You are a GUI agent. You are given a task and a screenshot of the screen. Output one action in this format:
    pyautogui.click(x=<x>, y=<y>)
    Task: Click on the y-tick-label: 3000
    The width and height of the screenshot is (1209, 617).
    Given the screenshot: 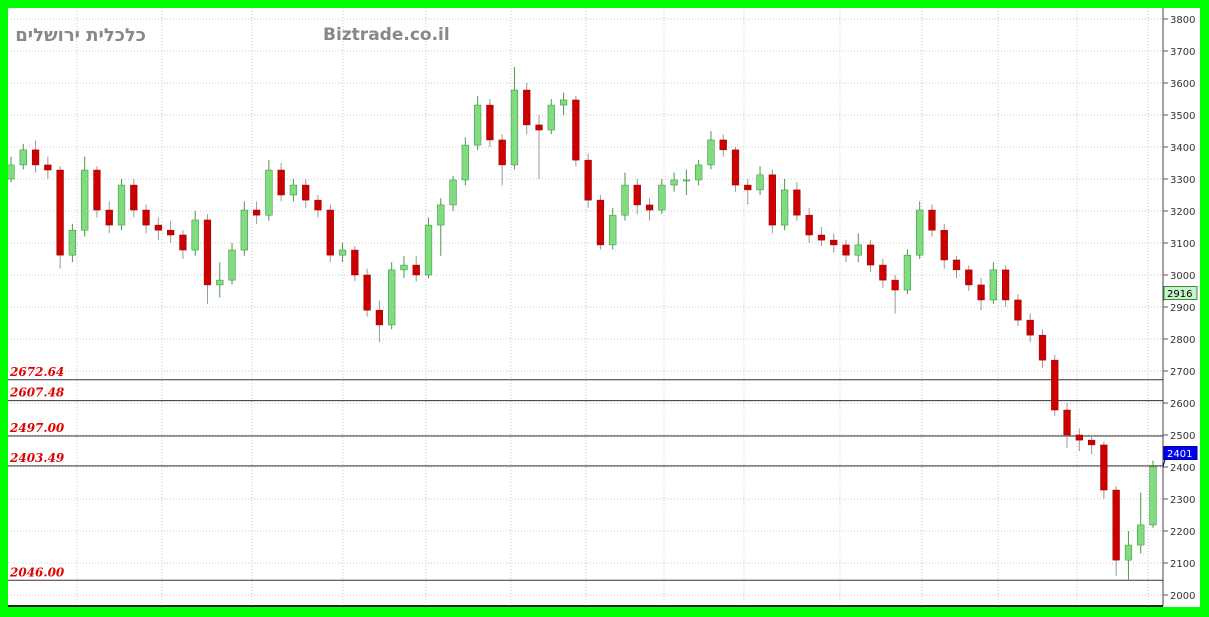 What is the action you would take?
    pyautogui.click(x=1182, y=276)
    